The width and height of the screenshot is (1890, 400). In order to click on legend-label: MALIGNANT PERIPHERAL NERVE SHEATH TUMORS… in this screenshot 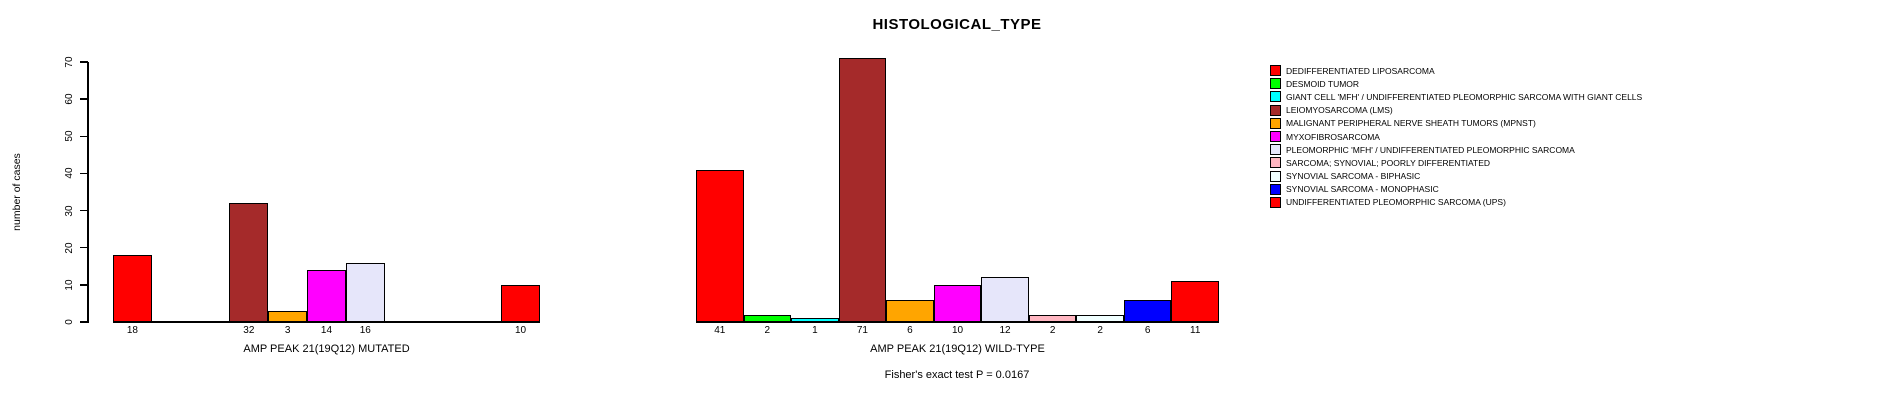, I will do `click(1411, 123)`.